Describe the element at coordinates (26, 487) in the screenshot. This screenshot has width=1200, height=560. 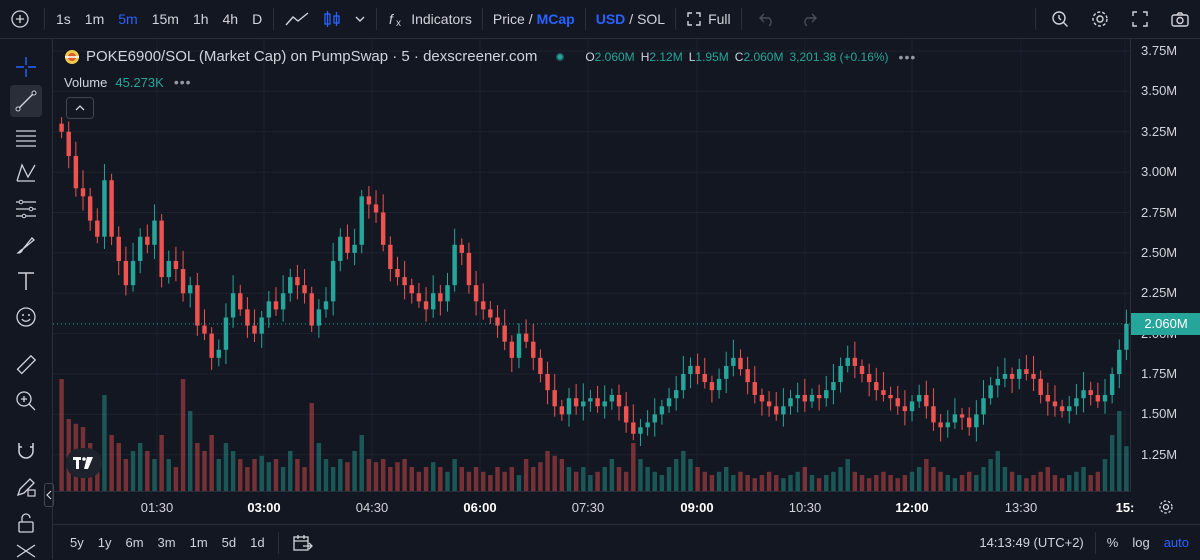
I see `lock-drawing-tool` at that location.